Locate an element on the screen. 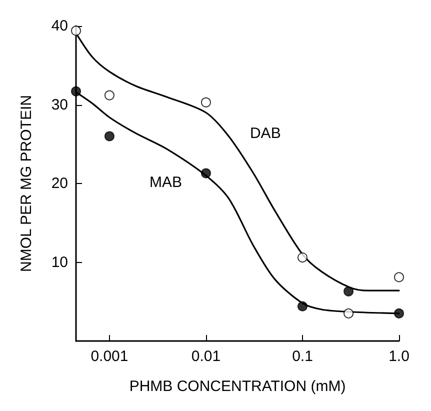  y-tick-label: 40 is located at coordinates (59, 26).